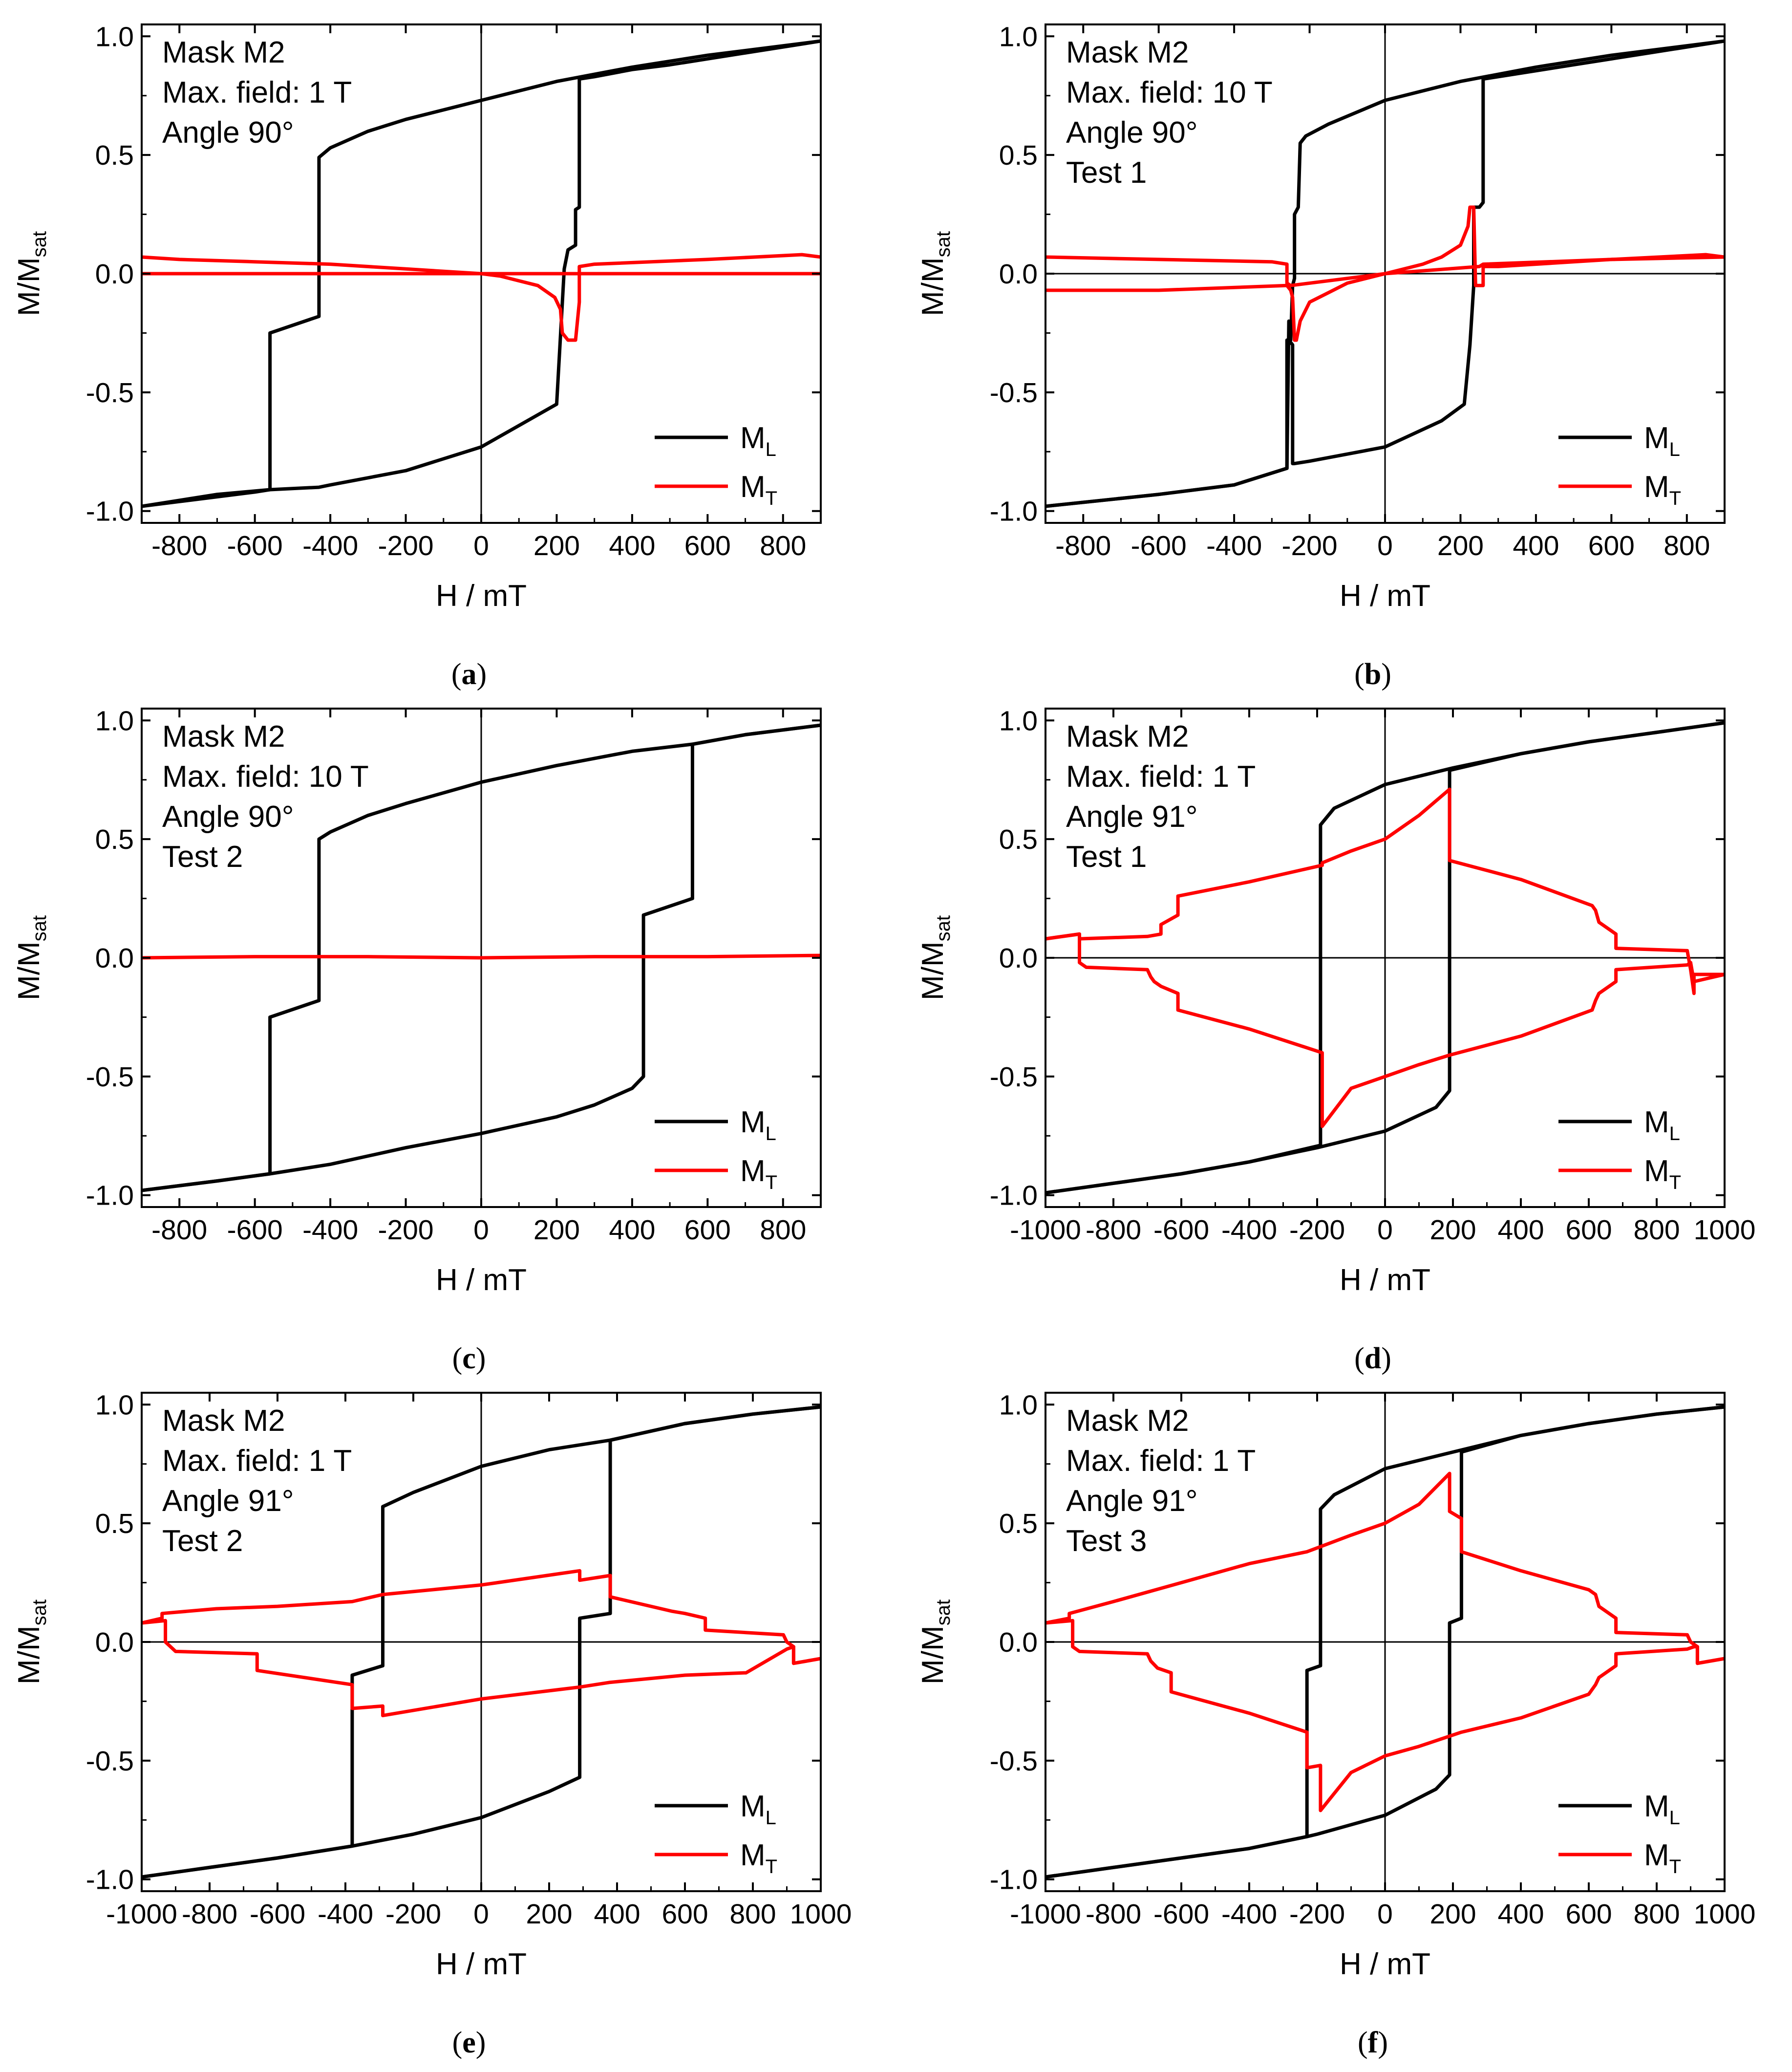 This screenshot has width=1792, height=2072. Describe the element at coordinates (1106, 1541) in the screenshot. I see `annotation-line: Test 3` at that location.